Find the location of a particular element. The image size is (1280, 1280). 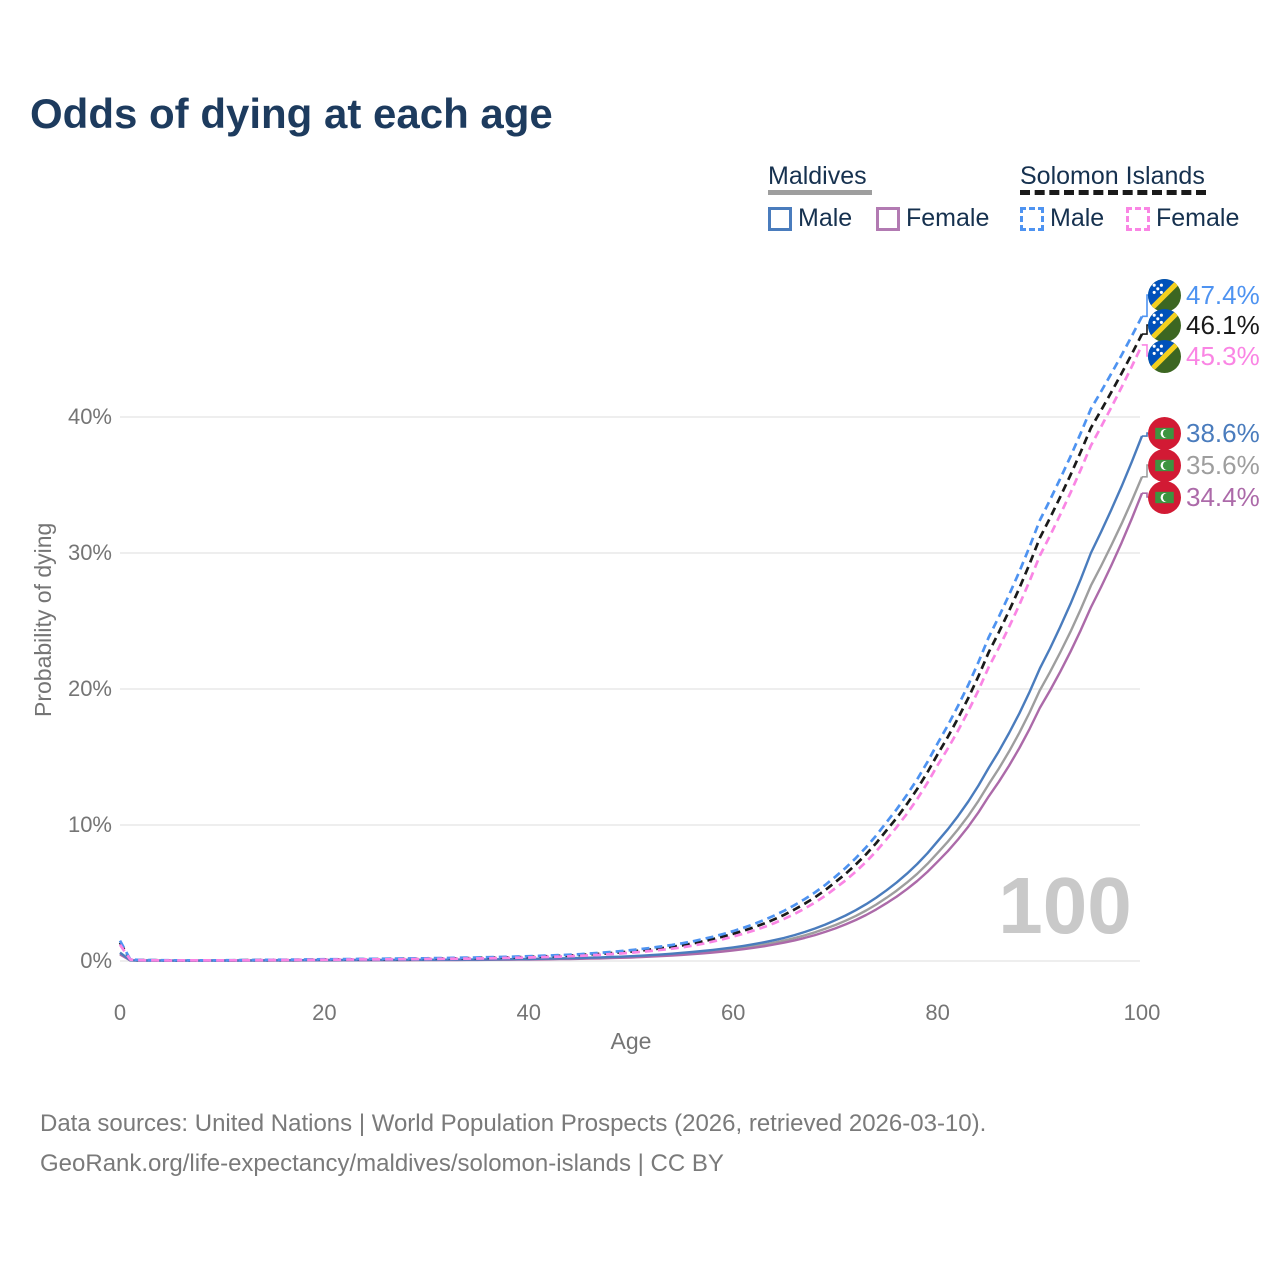

end-value-text: 47.4% is located at coordinates (1223, 294).